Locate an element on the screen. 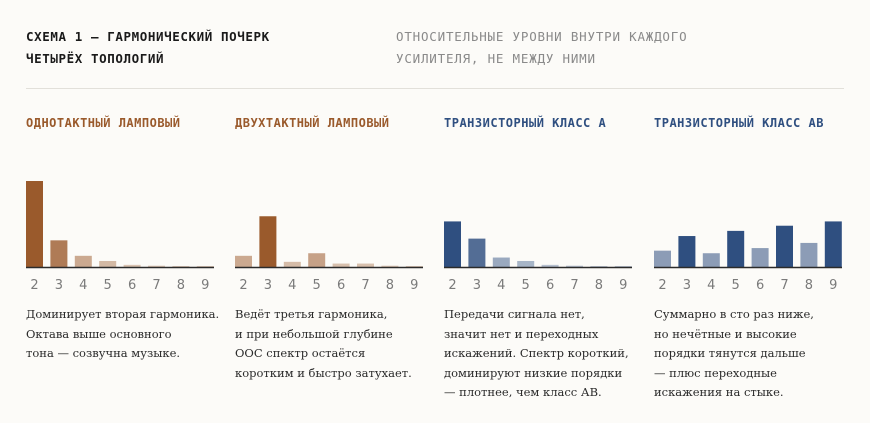  description-line: Передачи сигнала нет, is located at coordinates (514, 314).